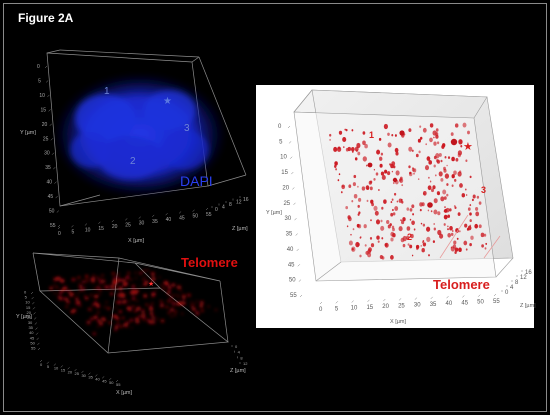 Image resolution: width=550 pixels, height=415 pixels. Describe the element at coordinates (29, 317) in the screenshot. I see `tsmall-y-tick-label: 25` at that location.